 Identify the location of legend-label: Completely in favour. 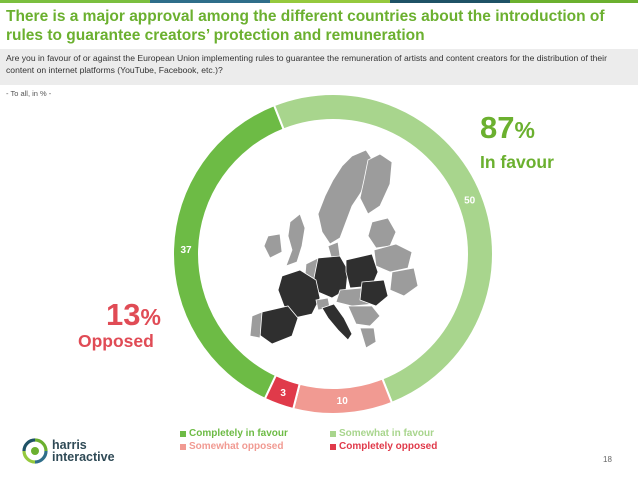
(238, 433).